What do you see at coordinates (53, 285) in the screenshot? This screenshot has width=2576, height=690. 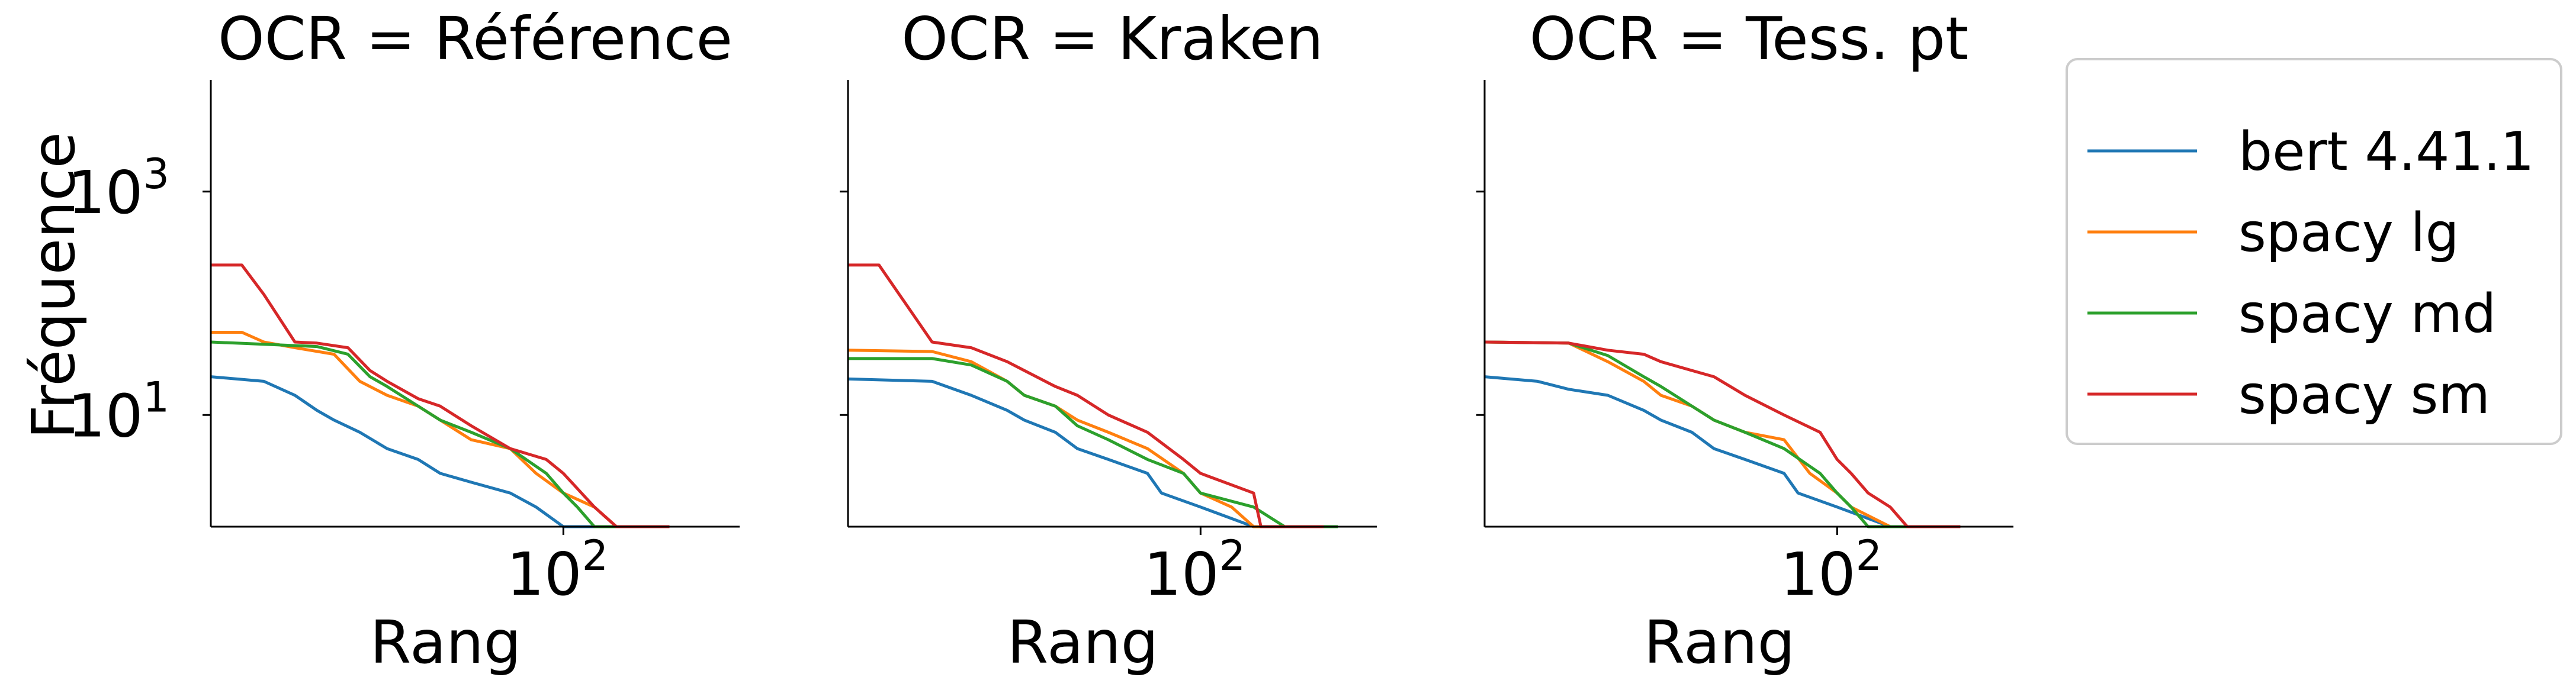 I see `y-axis-label: Fréquence` at bounding box center [53, 285].